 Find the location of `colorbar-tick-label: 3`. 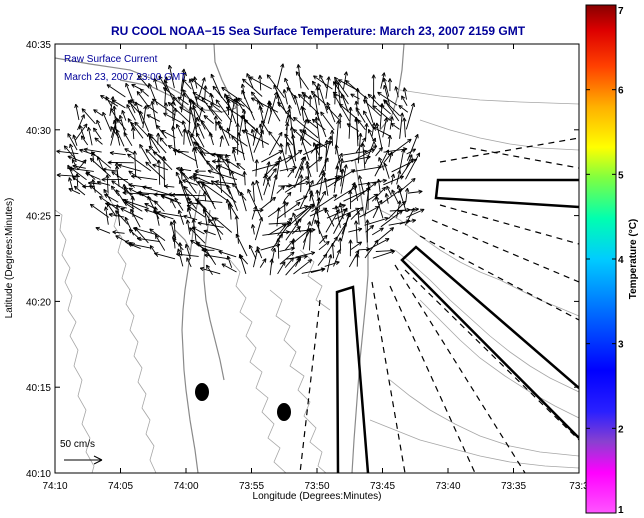

colorbar-tick-label: 3 is located at coordinates (621, 345).